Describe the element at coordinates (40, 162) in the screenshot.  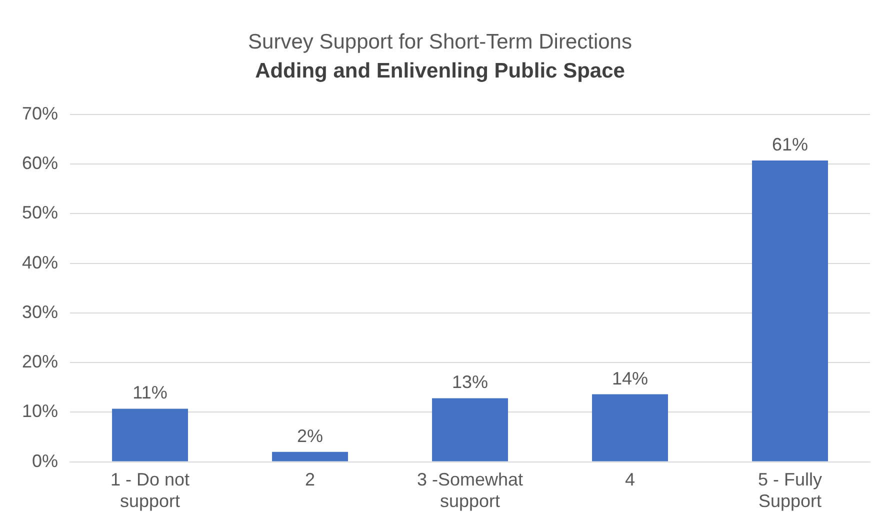
I see `y-tick-label: 60%` at that location.